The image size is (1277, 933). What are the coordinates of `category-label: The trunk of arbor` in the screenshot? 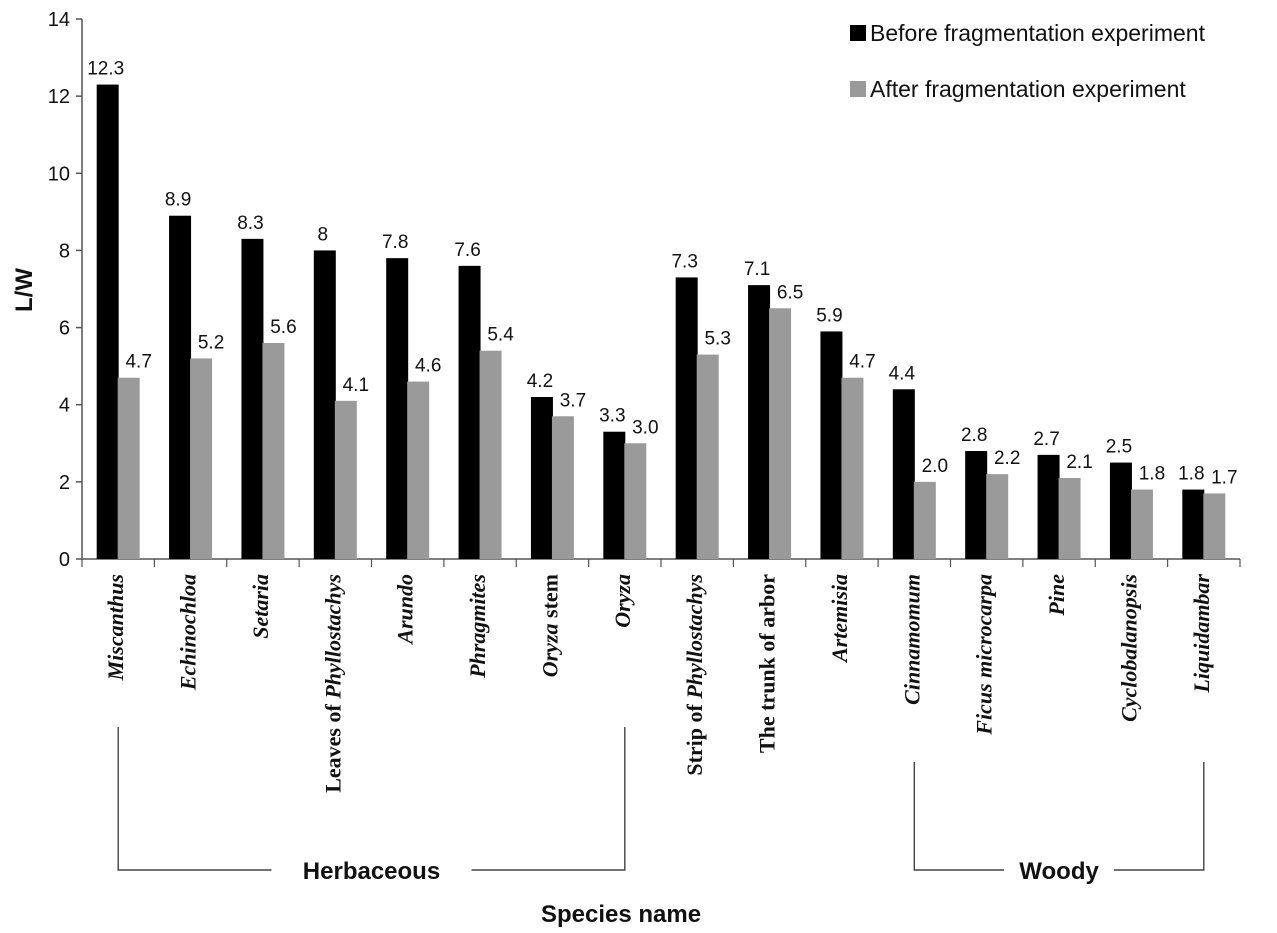 It's located at (767, 663).